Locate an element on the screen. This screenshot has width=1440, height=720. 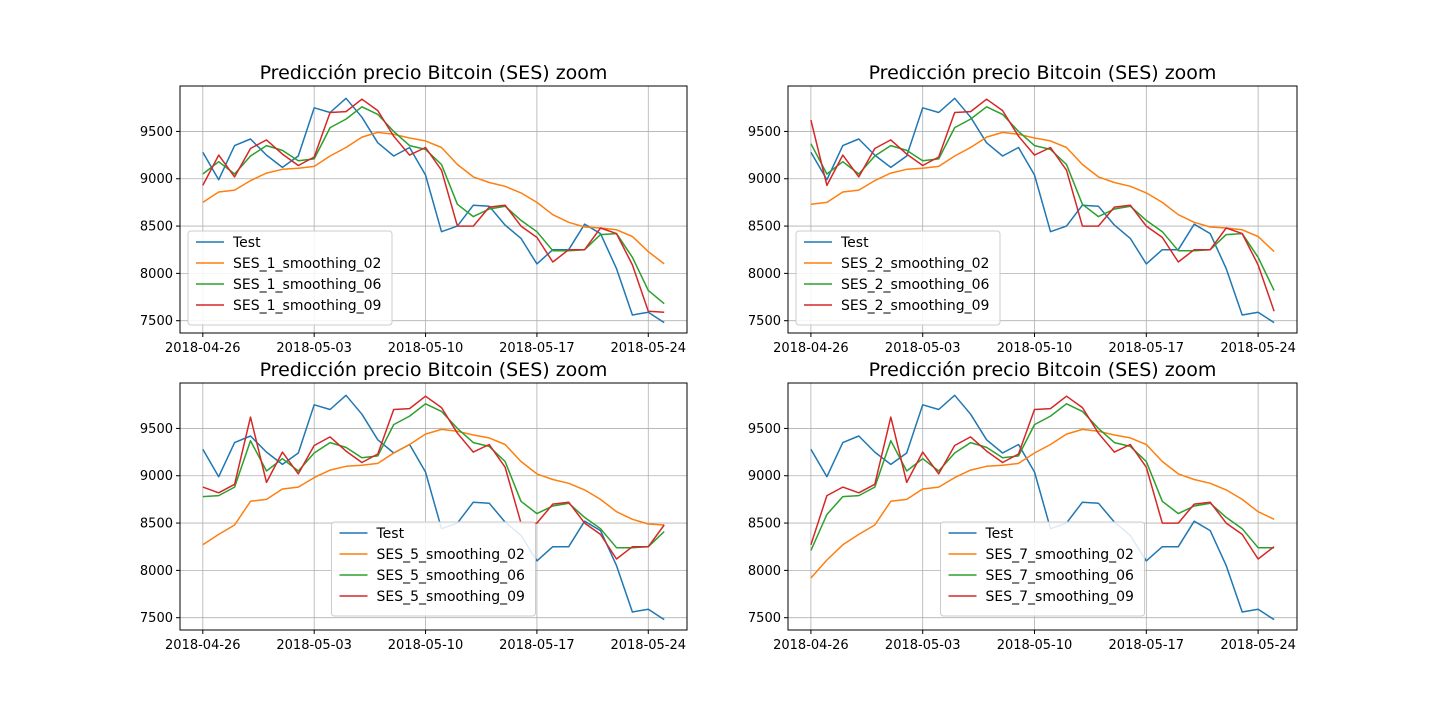
legend-label: SES_2_smoothing_06 is located at coordinates (915, 285).